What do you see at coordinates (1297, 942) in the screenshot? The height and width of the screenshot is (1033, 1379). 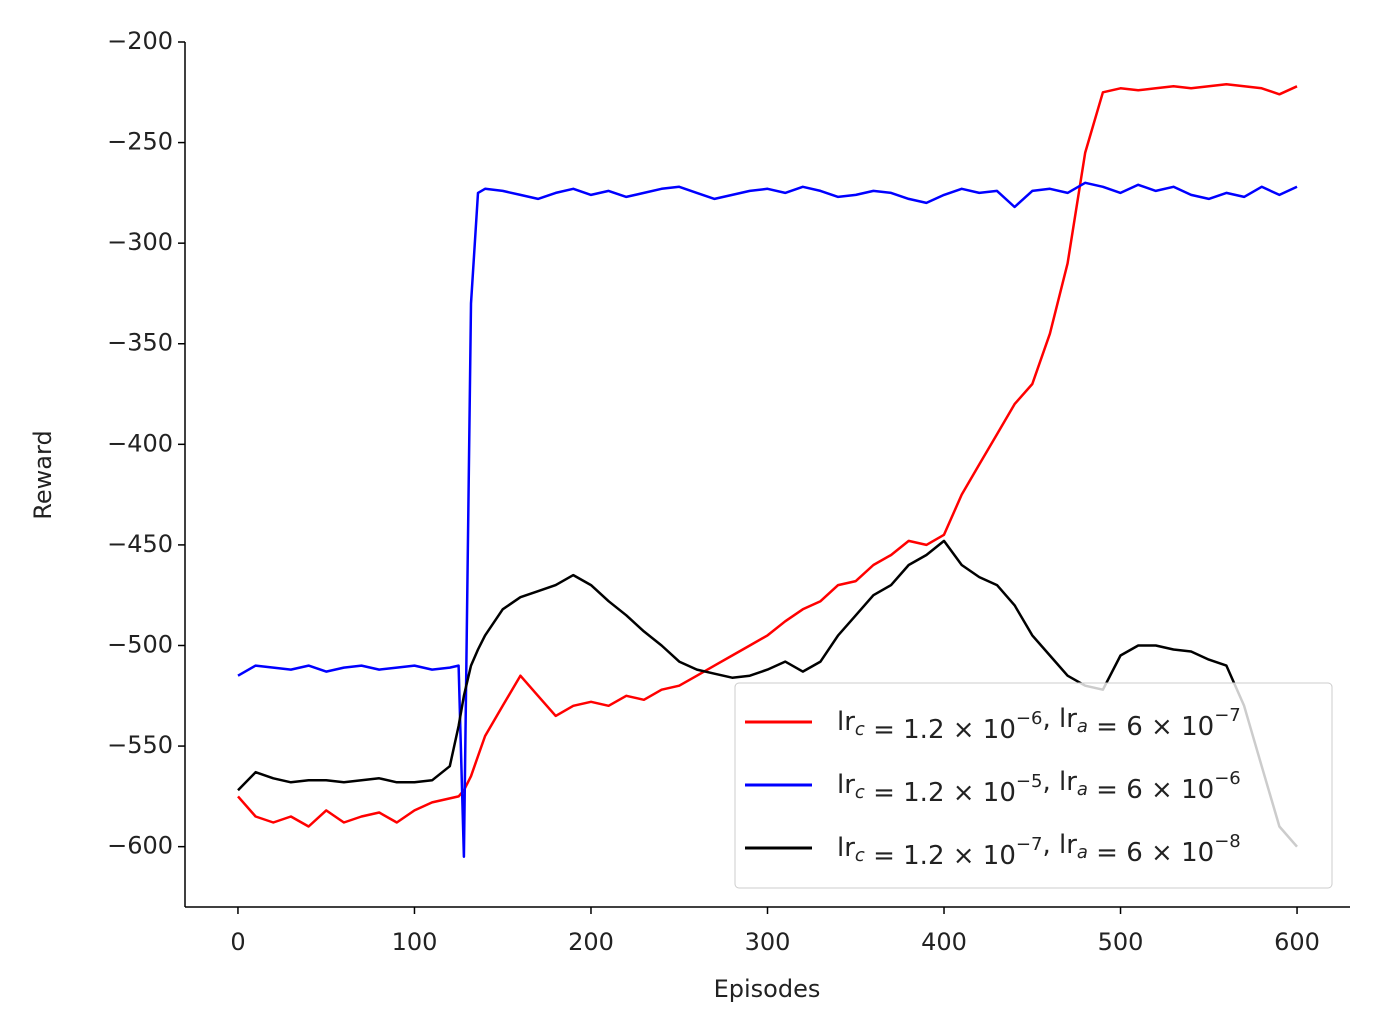 I see `x-tick-label: 600` at bounding box center [1297, 942].